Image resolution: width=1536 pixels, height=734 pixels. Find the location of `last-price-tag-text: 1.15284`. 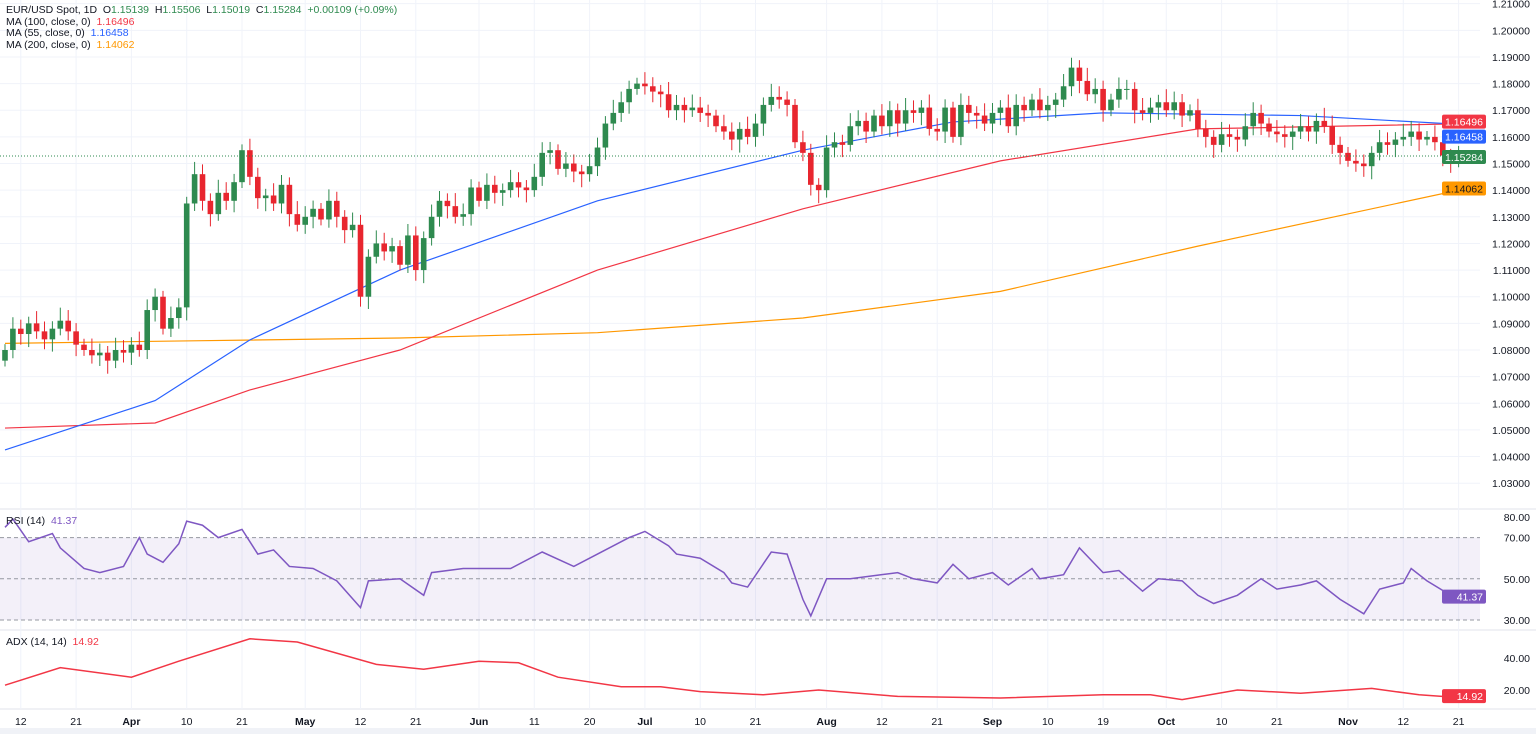

last-price-tag-text: 1.15284 is located at coordinates (1464, 158).